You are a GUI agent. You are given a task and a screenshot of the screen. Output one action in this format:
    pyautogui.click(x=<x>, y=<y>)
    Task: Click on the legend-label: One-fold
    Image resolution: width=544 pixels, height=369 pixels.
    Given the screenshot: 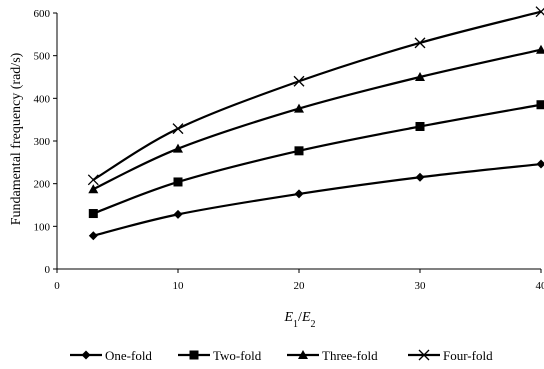 What is the action you would take?
    pyautogui.click(x=128, y=355)
    